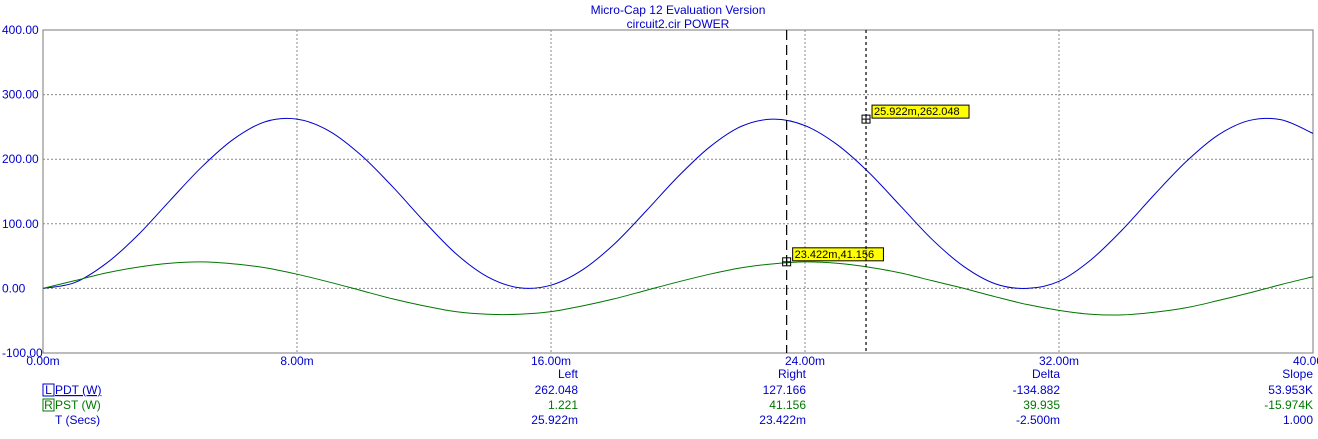 The width and height of the screenshot is (1318, 439). What do you see at coordinates (1059, 361) in the screenshot?
I see `x-tick-label: 32.00m` at bounding box center [1059, 361].